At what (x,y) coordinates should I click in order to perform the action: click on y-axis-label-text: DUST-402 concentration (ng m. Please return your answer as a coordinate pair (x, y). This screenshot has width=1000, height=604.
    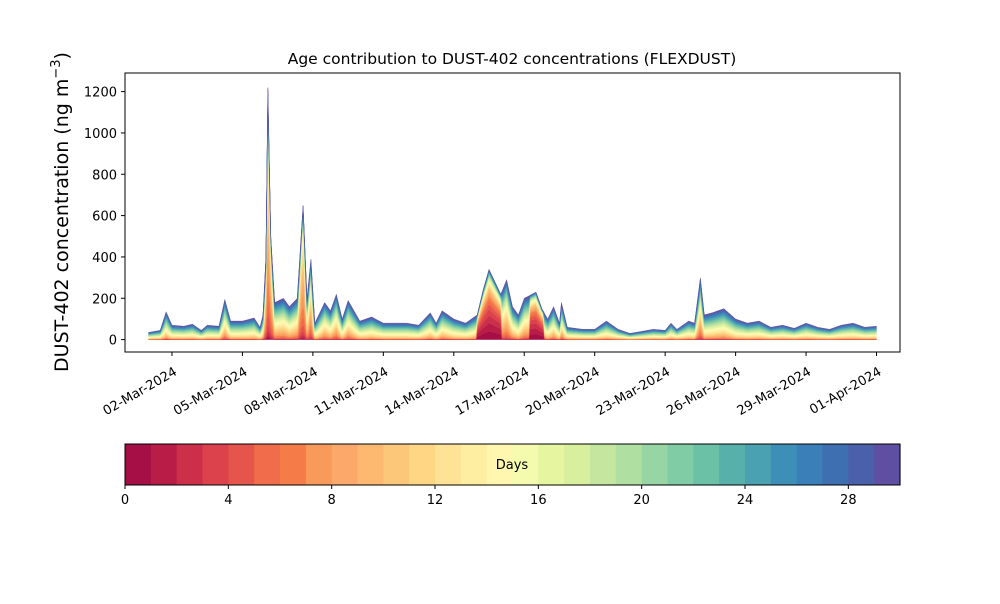
    Looking at the image, I should click on (62, 225).